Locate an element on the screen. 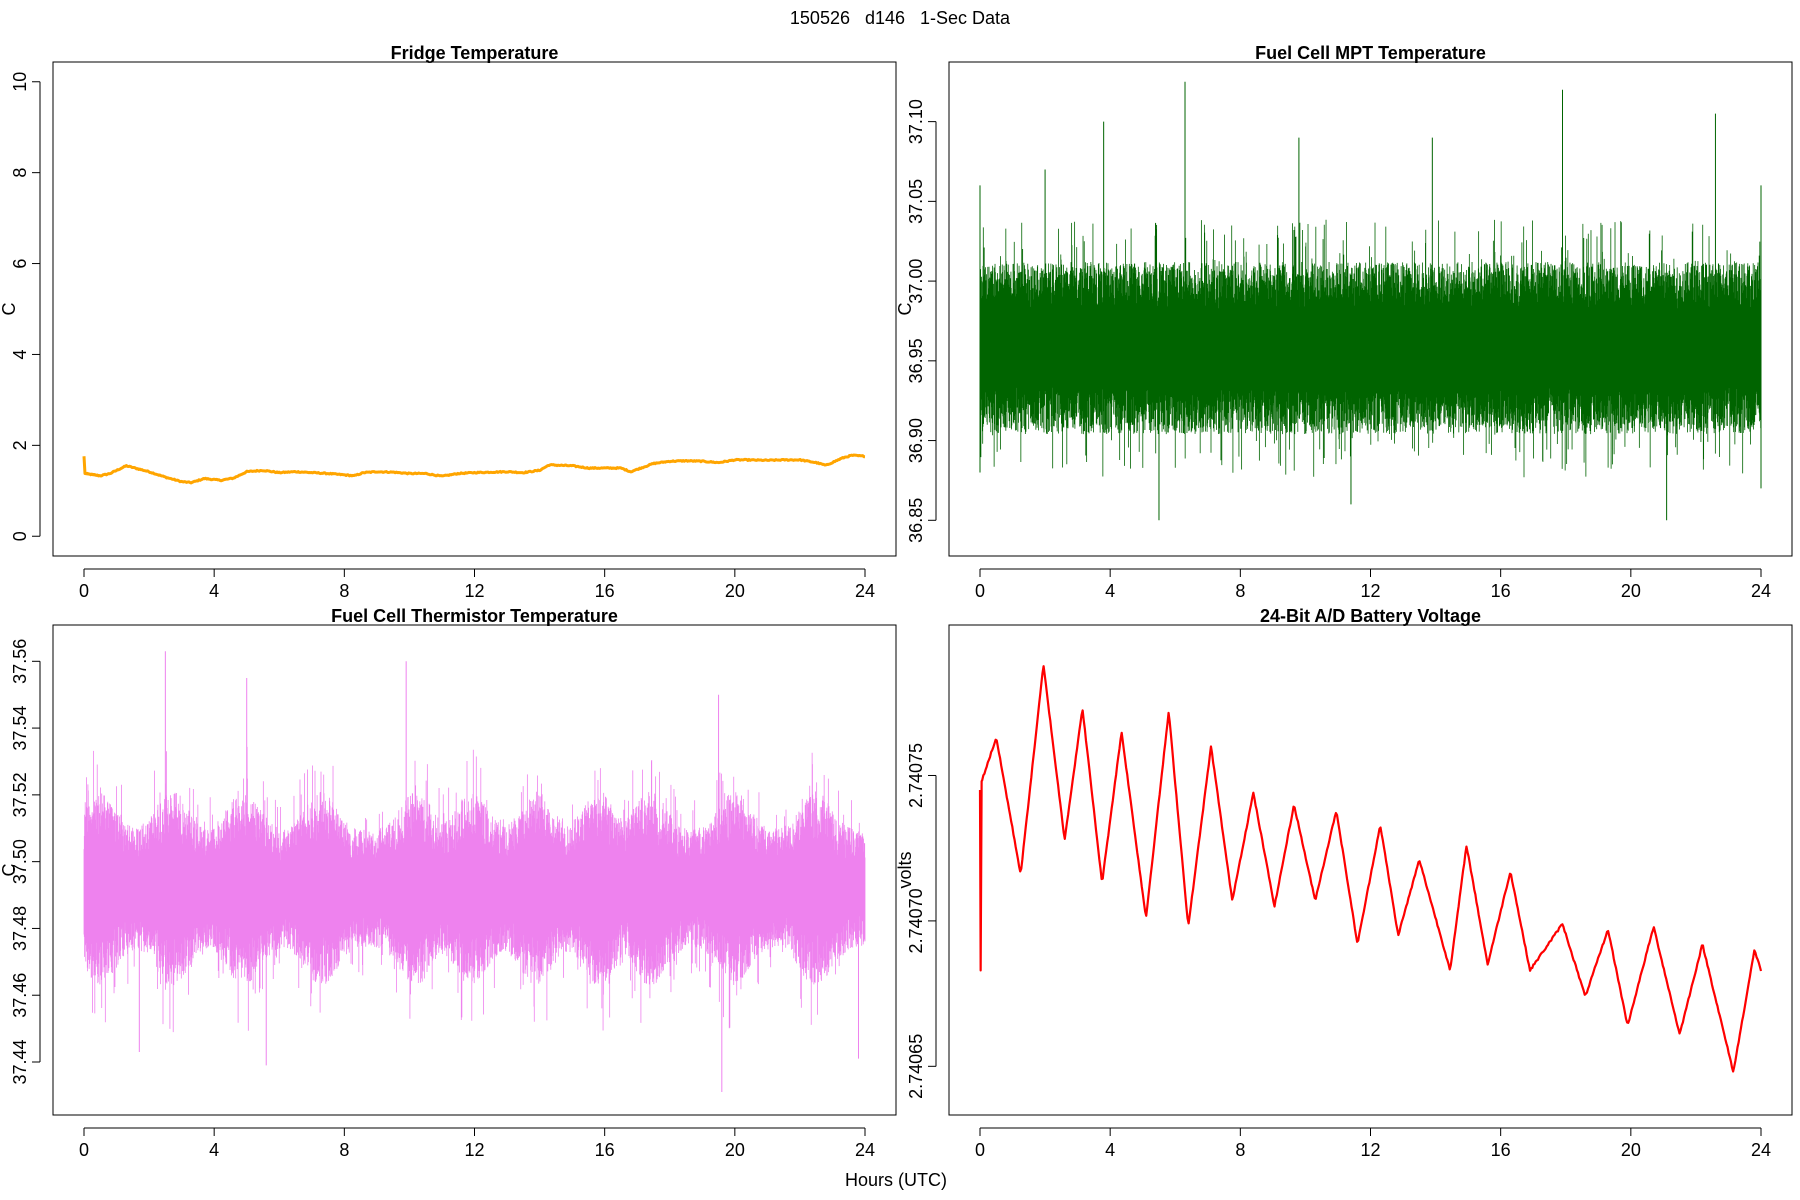  y-tick-label: 37.54 is located at coordinates (20, 728).